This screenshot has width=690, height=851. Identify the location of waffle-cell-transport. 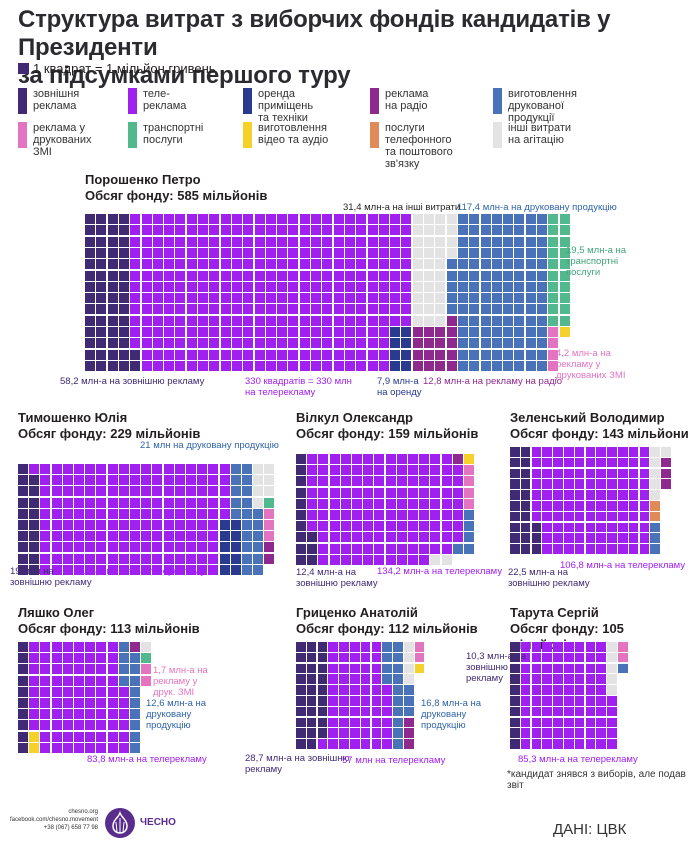
(564, 298).